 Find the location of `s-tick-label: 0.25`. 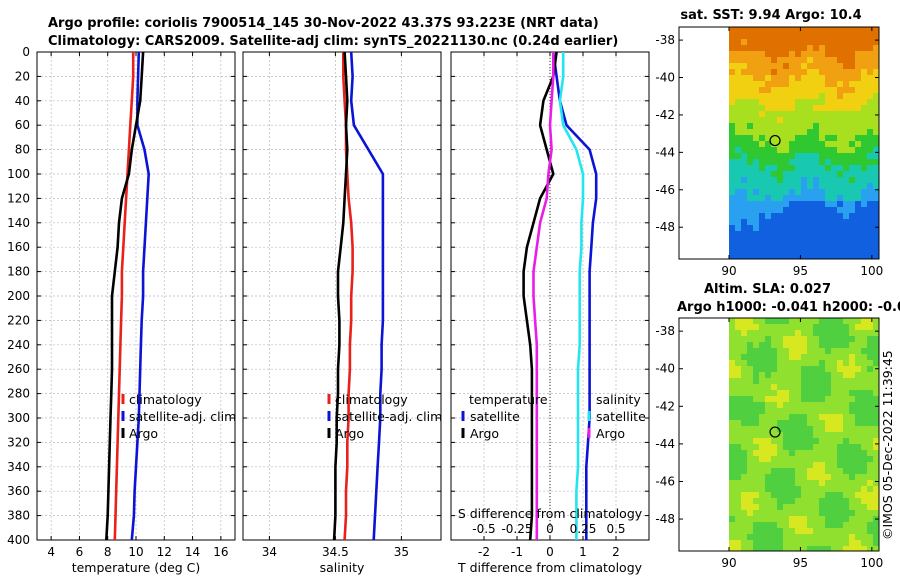

s-tick-label: 0.25 is located at coordinates (583, 529).